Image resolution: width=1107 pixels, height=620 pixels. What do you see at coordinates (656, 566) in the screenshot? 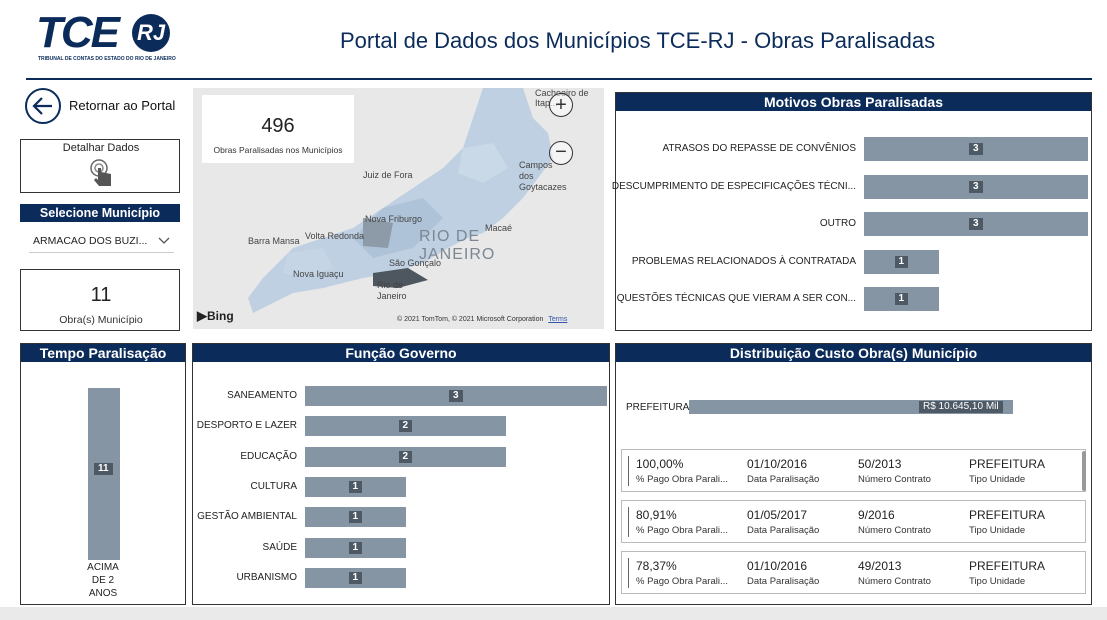
I see `card-value: 78,37%` at bounding box center [656, 566].